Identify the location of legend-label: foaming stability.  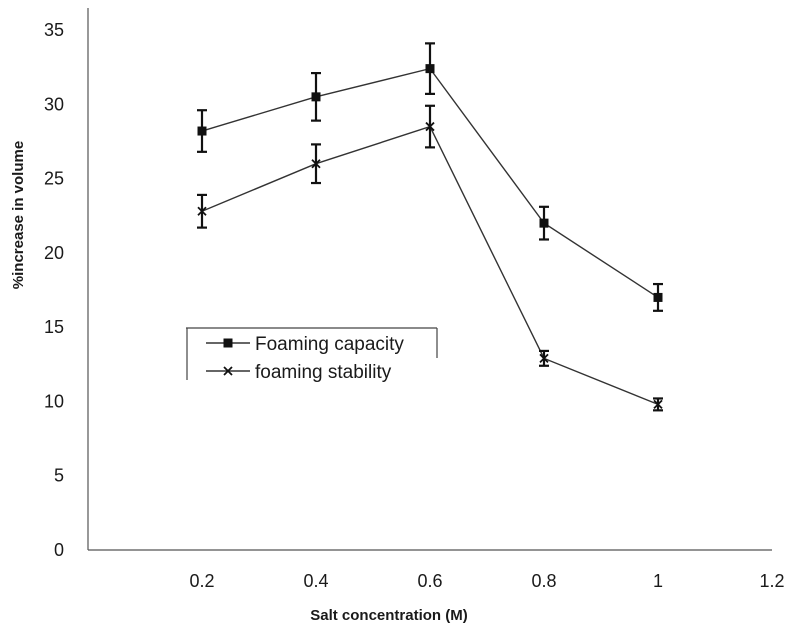
(323, 372).